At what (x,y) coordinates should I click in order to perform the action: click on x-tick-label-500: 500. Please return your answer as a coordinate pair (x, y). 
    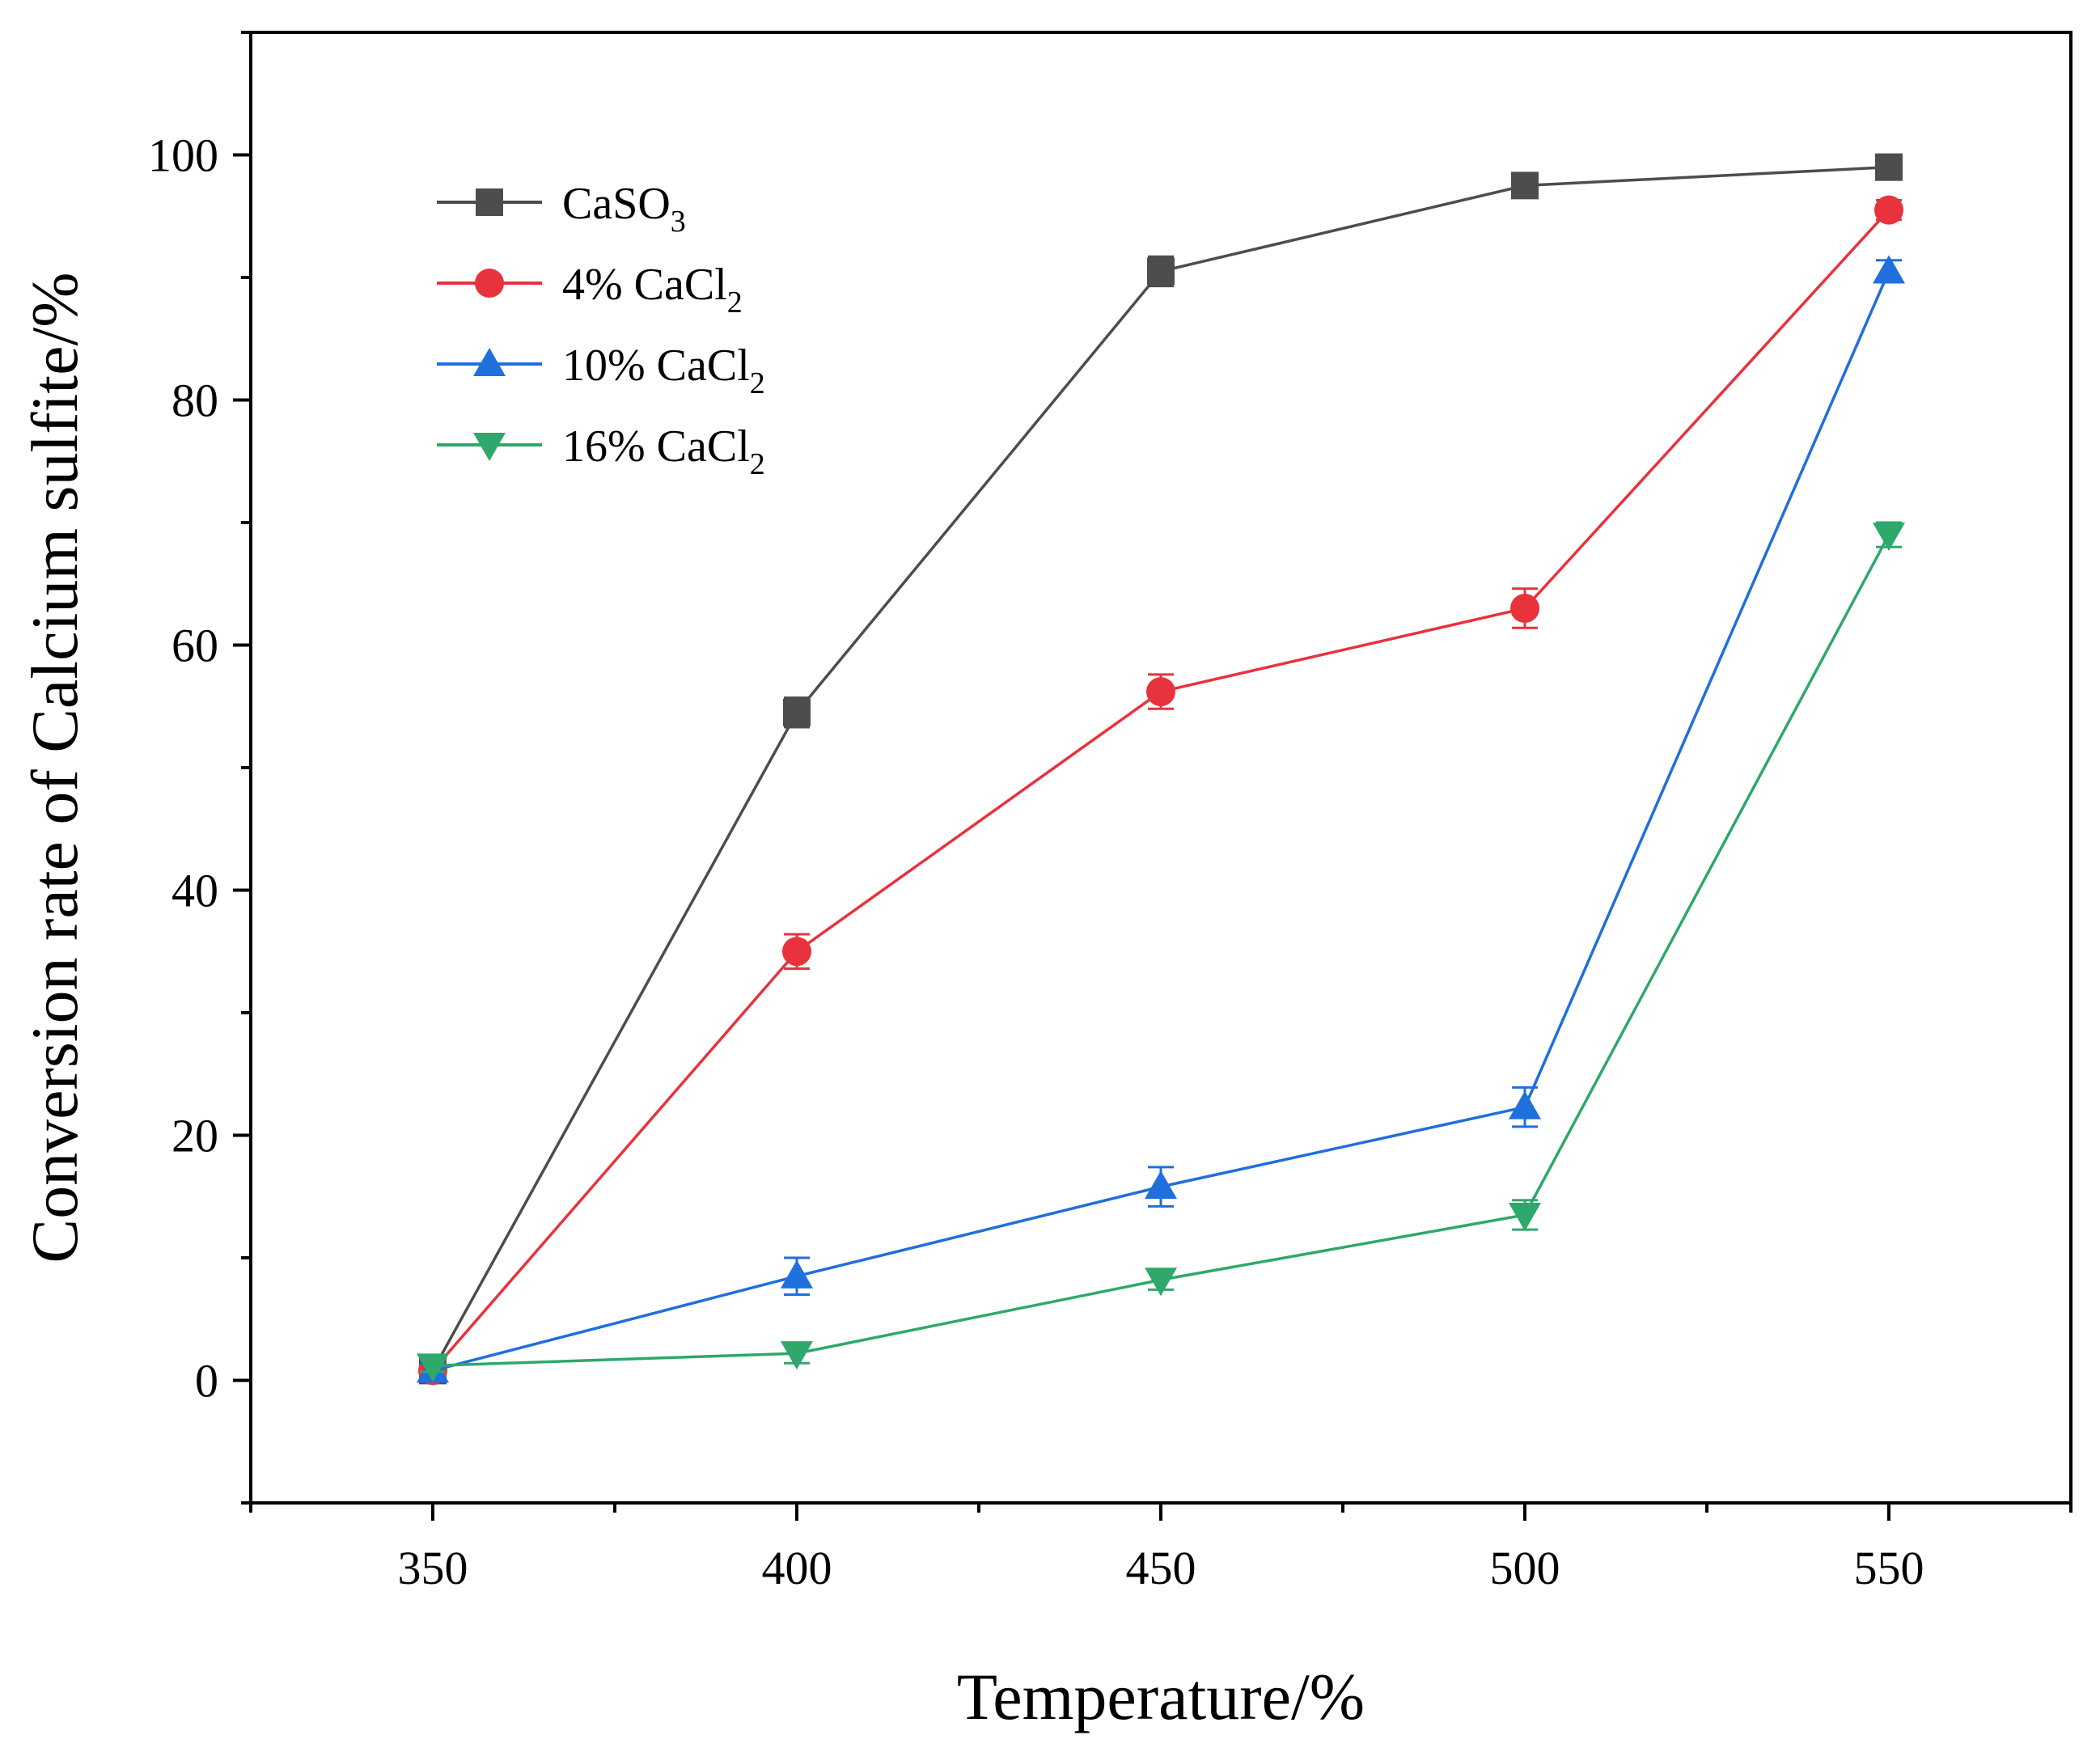
    Looking at the image, I should click on (1525, 1568).